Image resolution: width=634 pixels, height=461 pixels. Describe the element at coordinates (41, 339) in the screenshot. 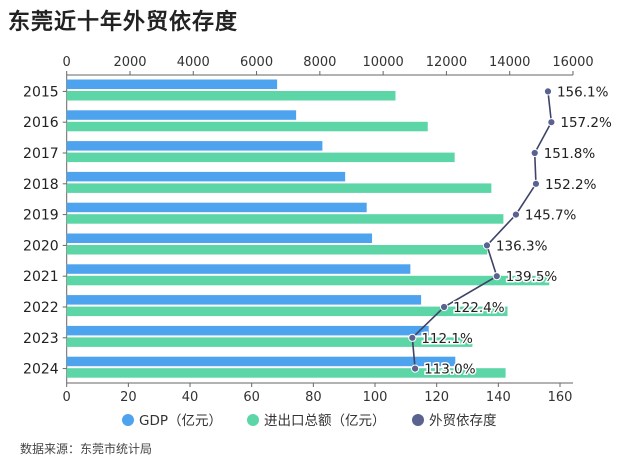

I see `category-label: 2023` at that location.